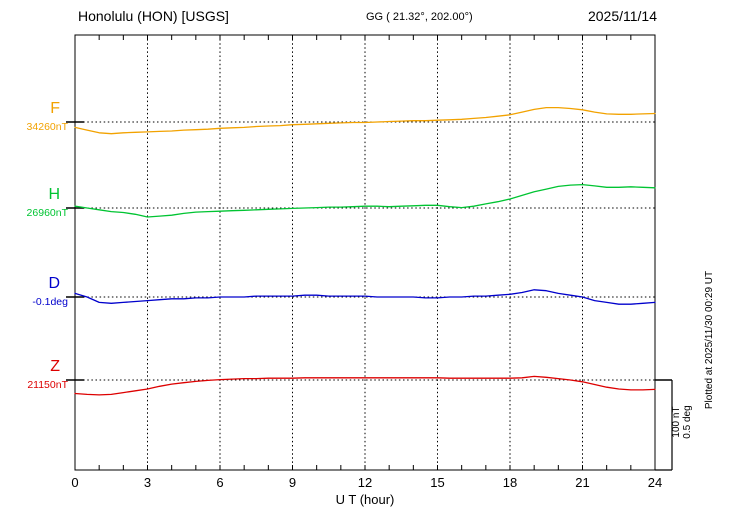 This screenshot has height=520, width=730. What do you see at coordinates (47, 213) in the screenshot?
I see `channel-value-H: 26960nT` at bounding box center [47, 213].